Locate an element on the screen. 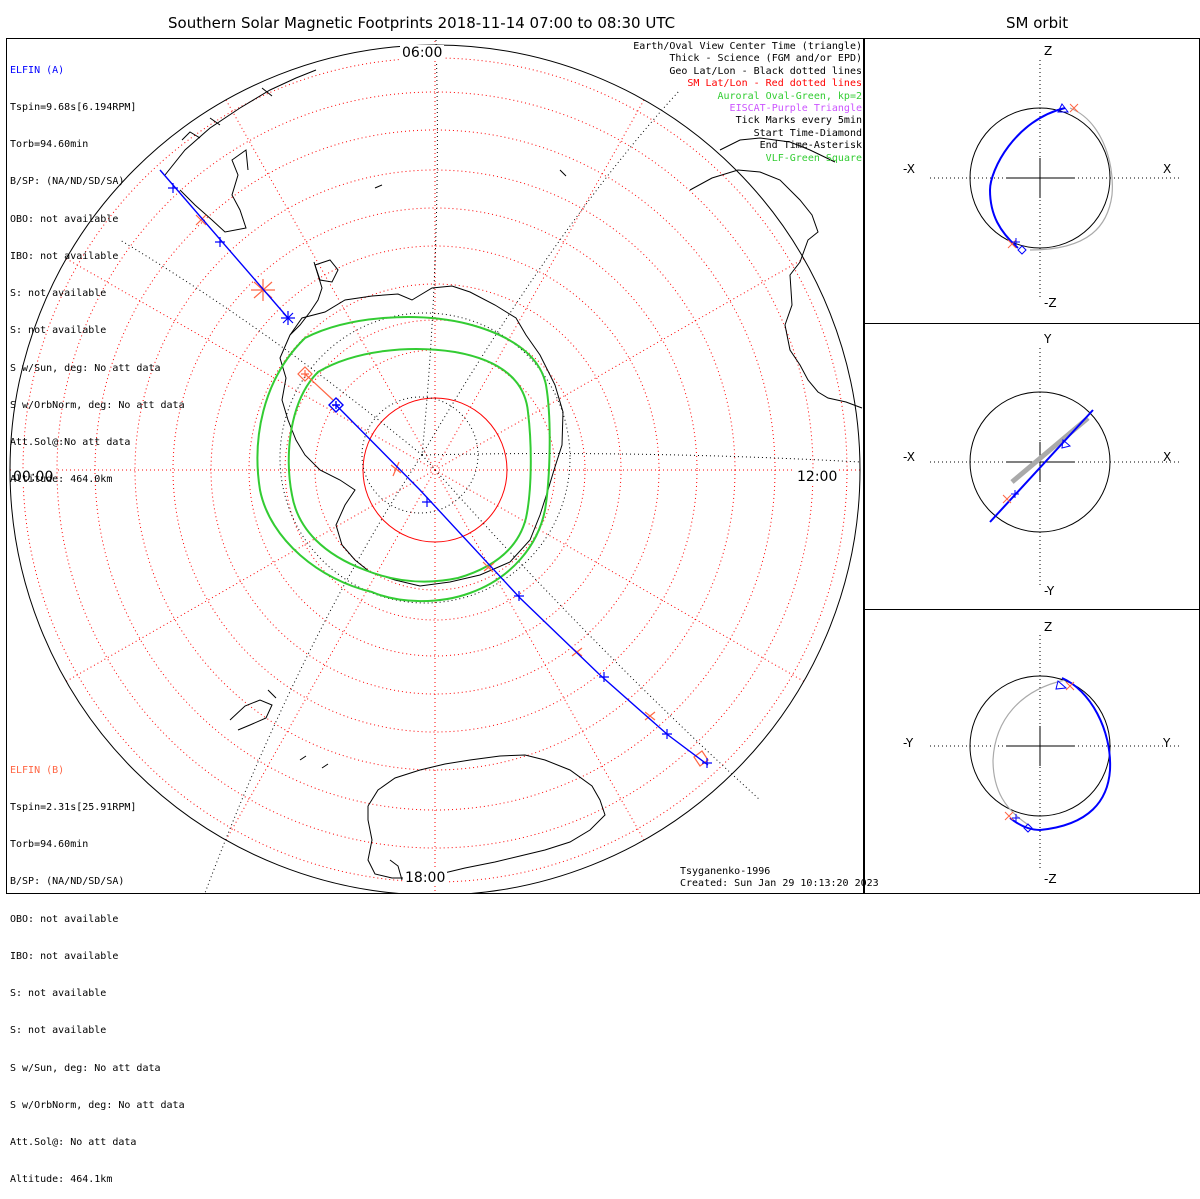  elfin-b-name: ELFIN (B) is located at coordinates (37, 770).